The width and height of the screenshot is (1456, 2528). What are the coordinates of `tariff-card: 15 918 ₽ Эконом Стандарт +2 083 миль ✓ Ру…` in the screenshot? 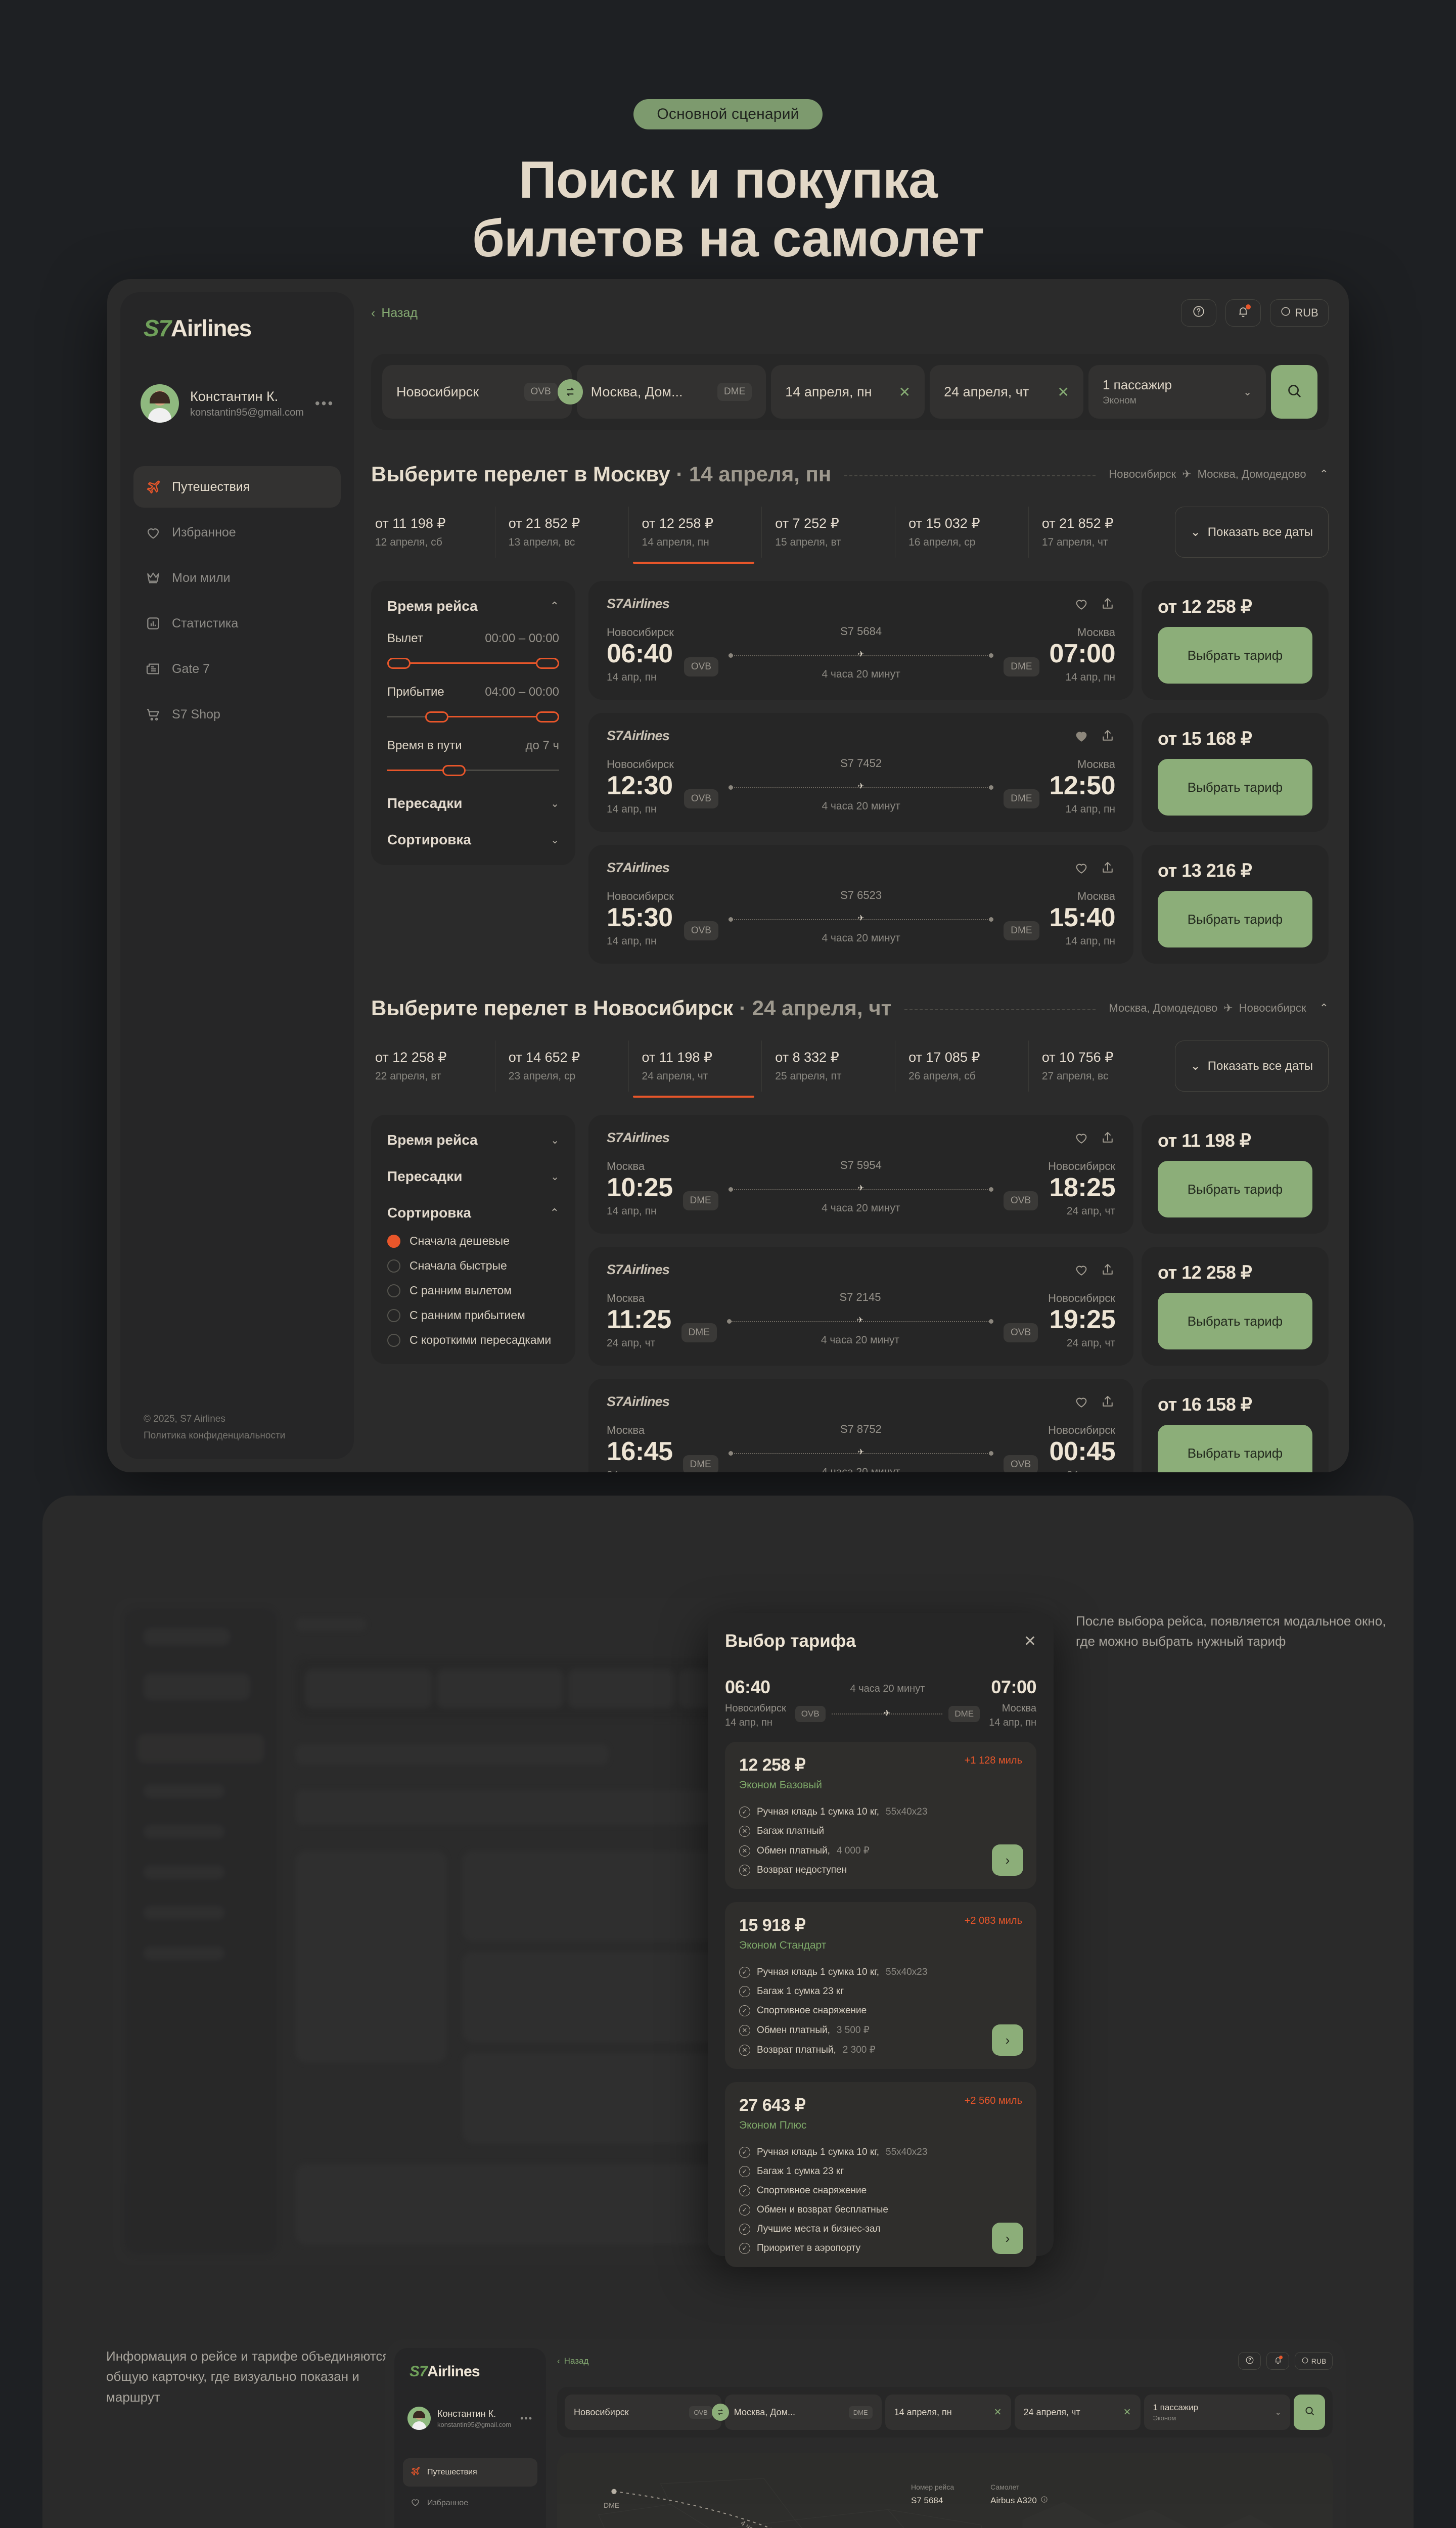 It's located at (880, 1986).